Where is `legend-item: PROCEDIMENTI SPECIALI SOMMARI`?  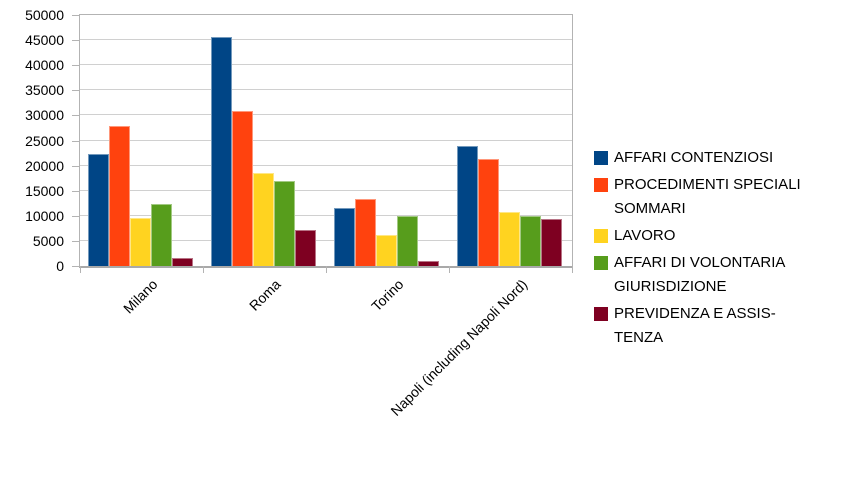 legend-item: PROCEDIMENTI SPECIALI SOMMARI is located at coordinates (729, 197).